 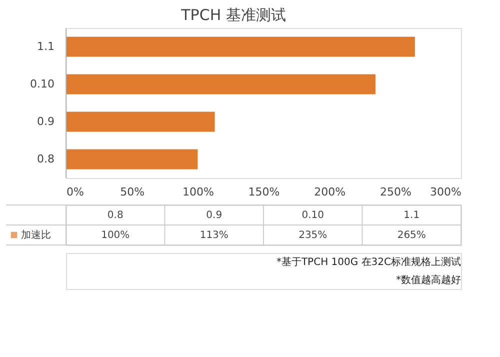 I want to click on y-tick-label: 0.8, so click(x=45, y=159).